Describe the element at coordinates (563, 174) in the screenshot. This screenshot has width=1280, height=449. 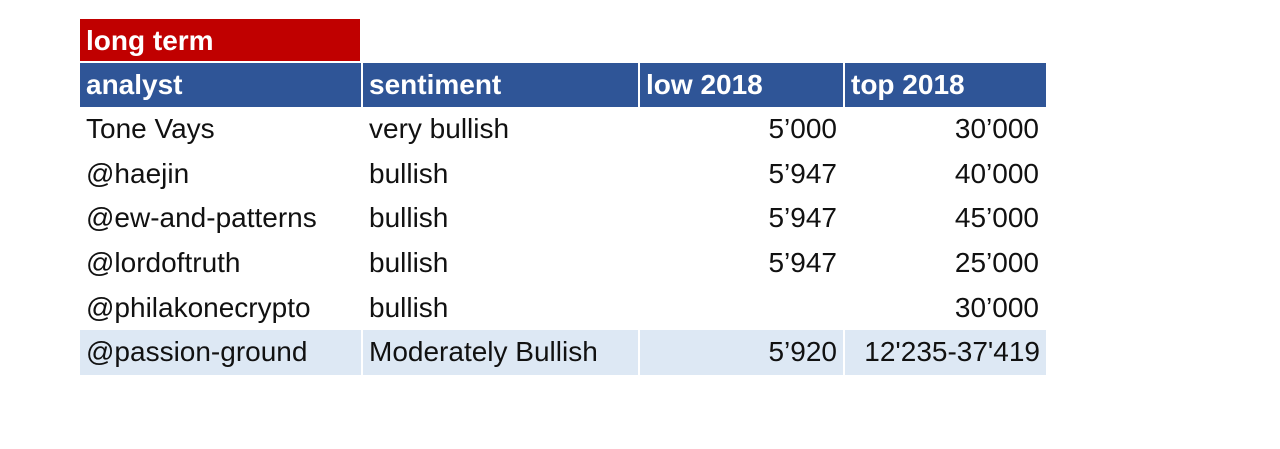
I see `table-row: @haejin bullish 5’947 40’000` at that location.